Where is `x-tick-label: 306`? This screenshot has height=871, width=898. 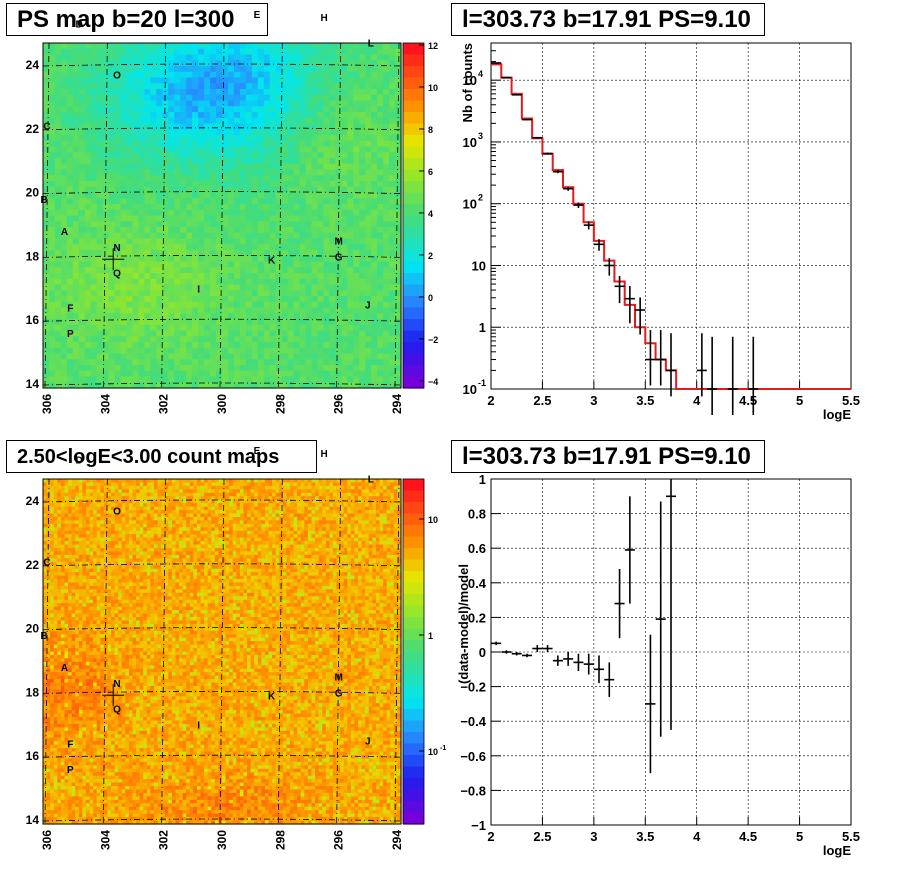
x-tick-label: 306 is located at coordinates (47, 840).